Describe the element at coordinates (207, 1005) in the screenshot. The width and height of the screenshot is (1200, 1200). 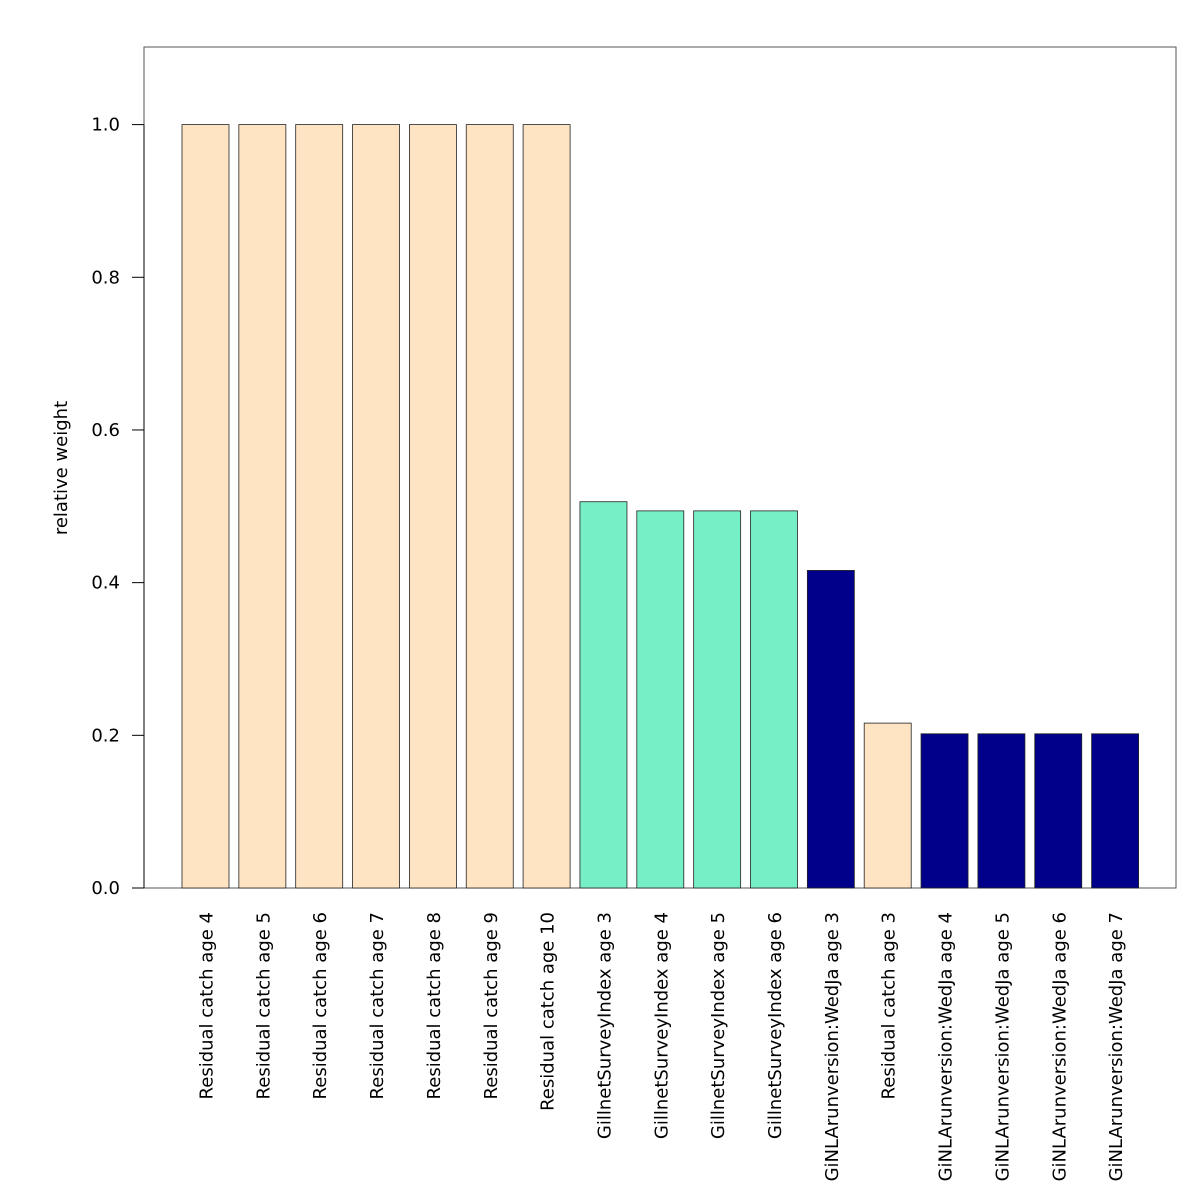
I see `x-category-label: Residual catch age 4` at that location.